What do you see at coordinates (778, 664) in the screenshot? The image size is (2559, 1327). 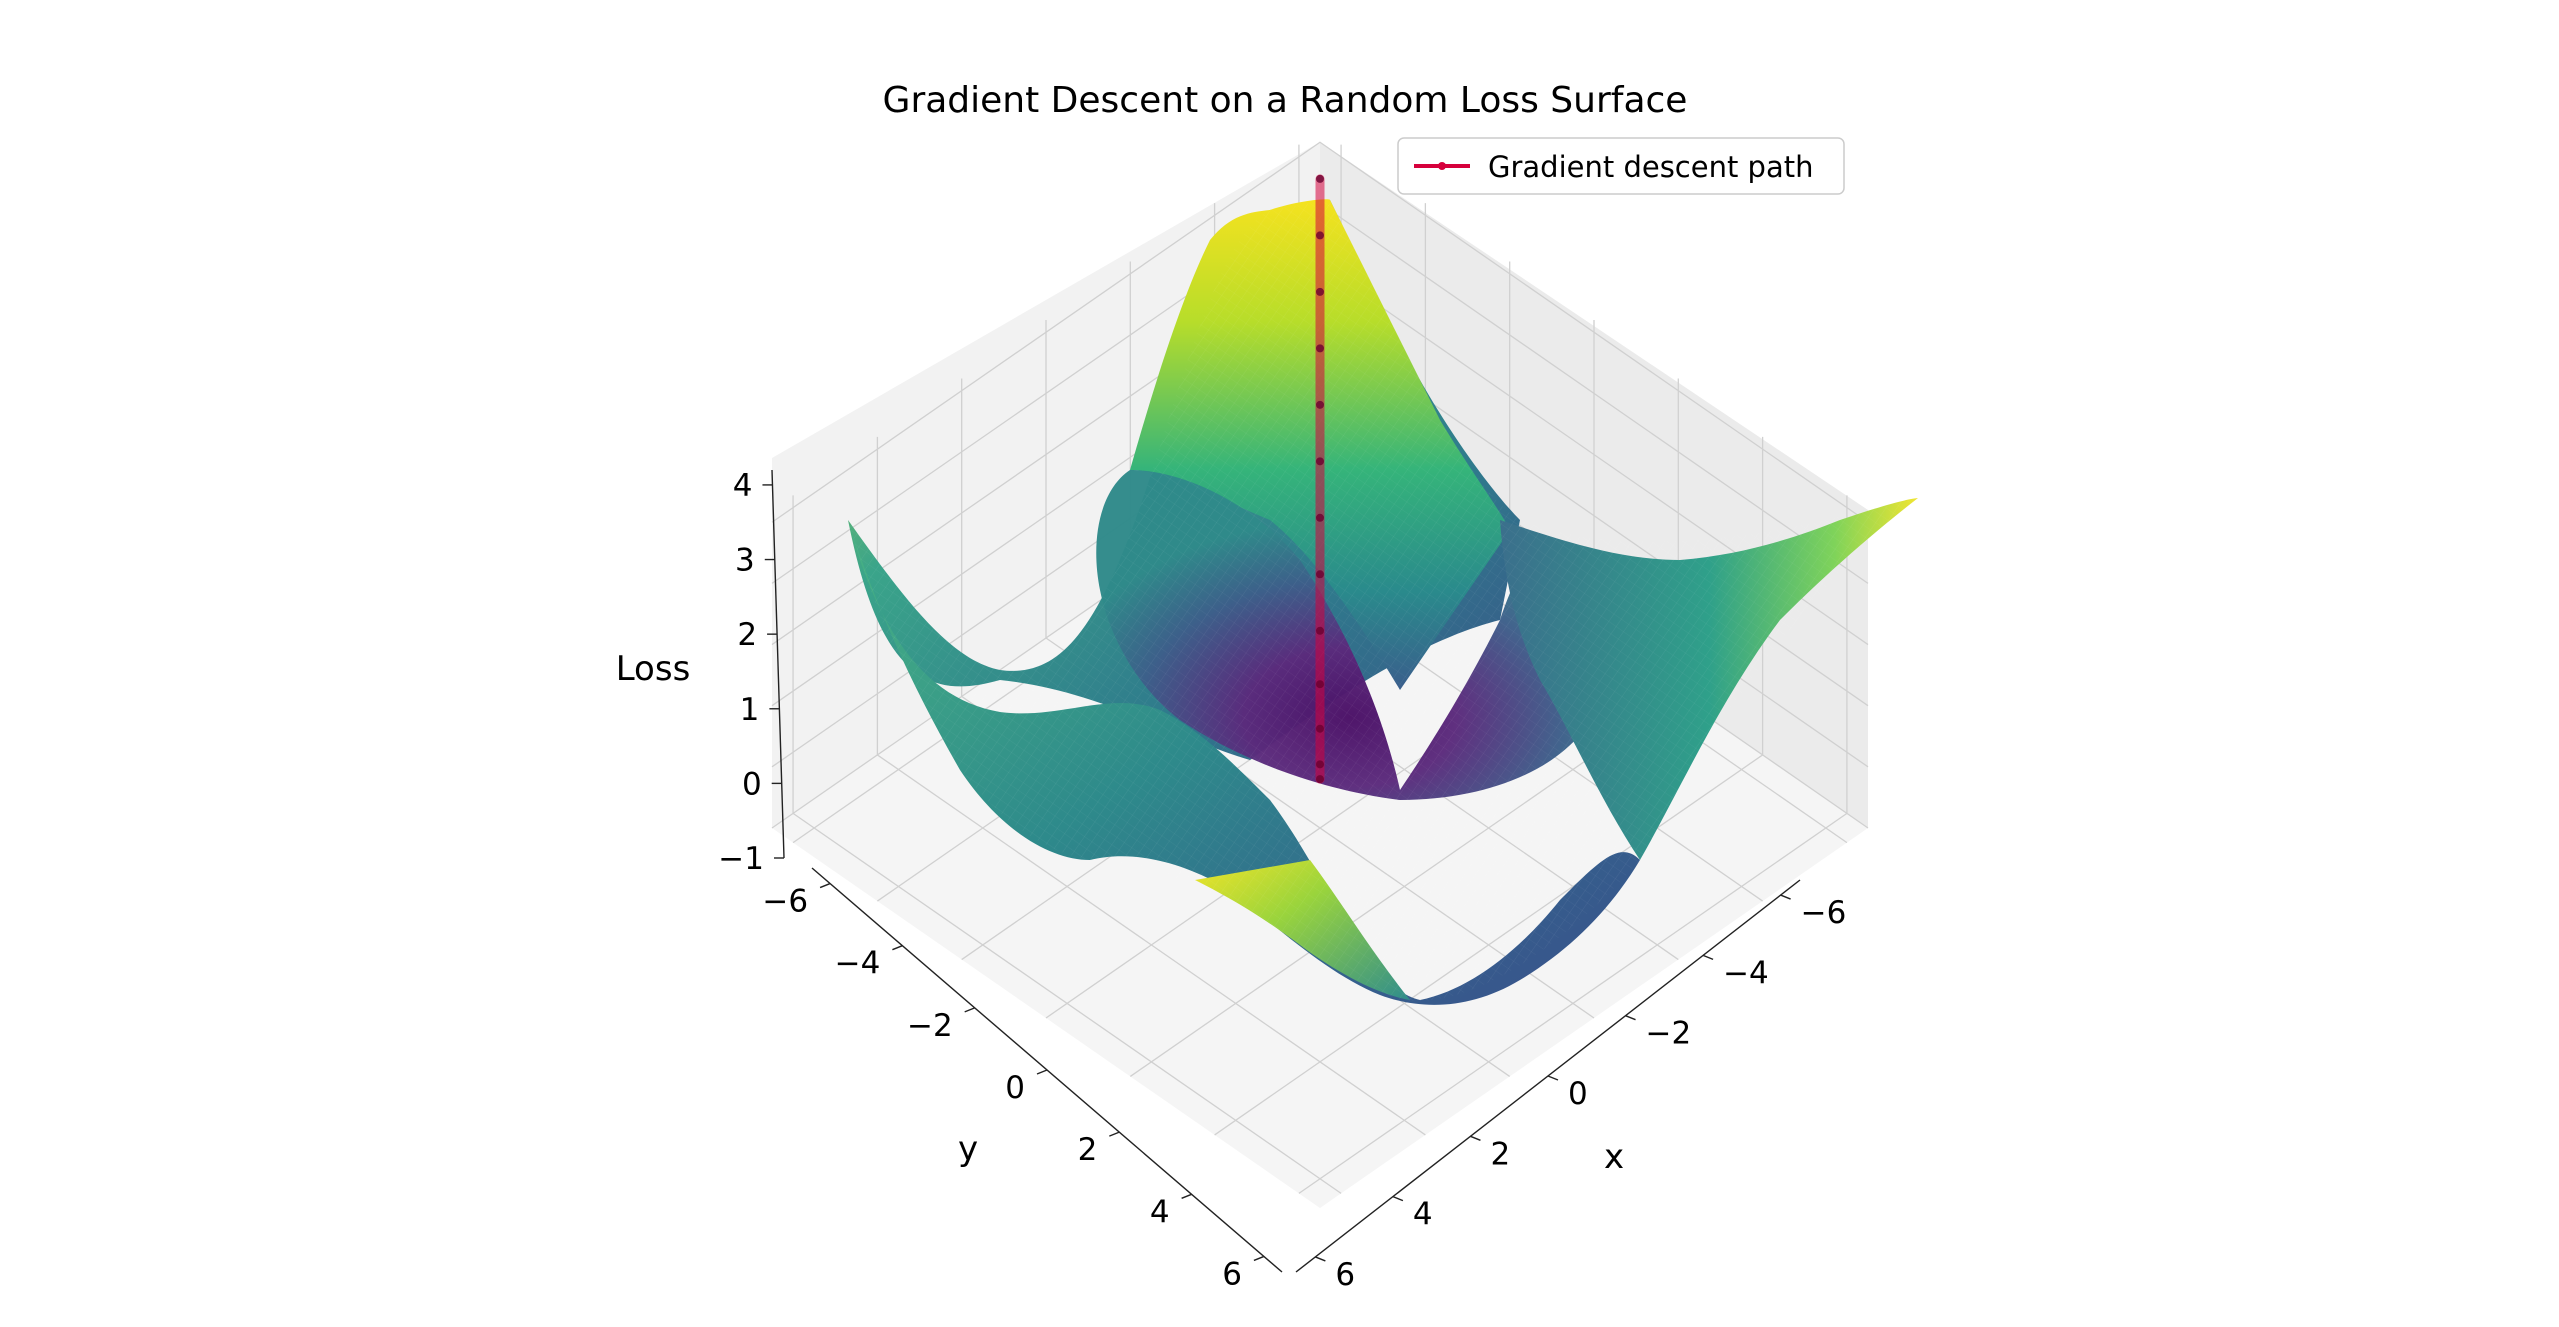 I see `z-axis-line` at bounding box center [778, 664].